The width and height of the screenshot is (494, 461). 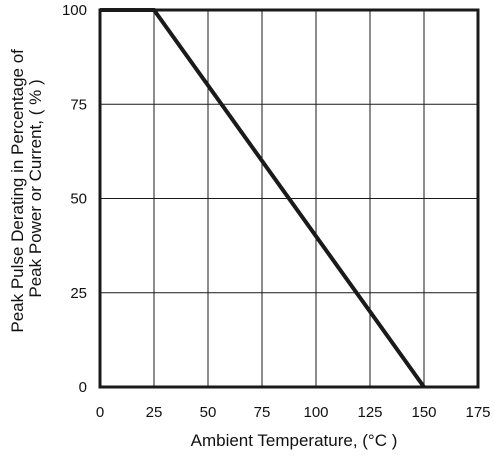 What do you see at coordinates (262, 412) in the screenshot?
I see `x-tick-label-75: 75` at bounding box center [262, 412].